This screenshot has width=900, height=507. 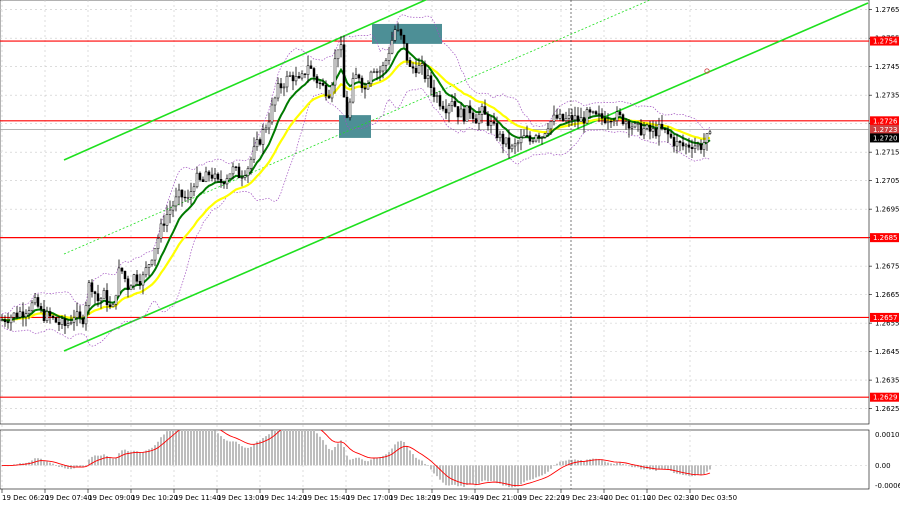 I want to click on level-tag, so click(x=884, y=238).